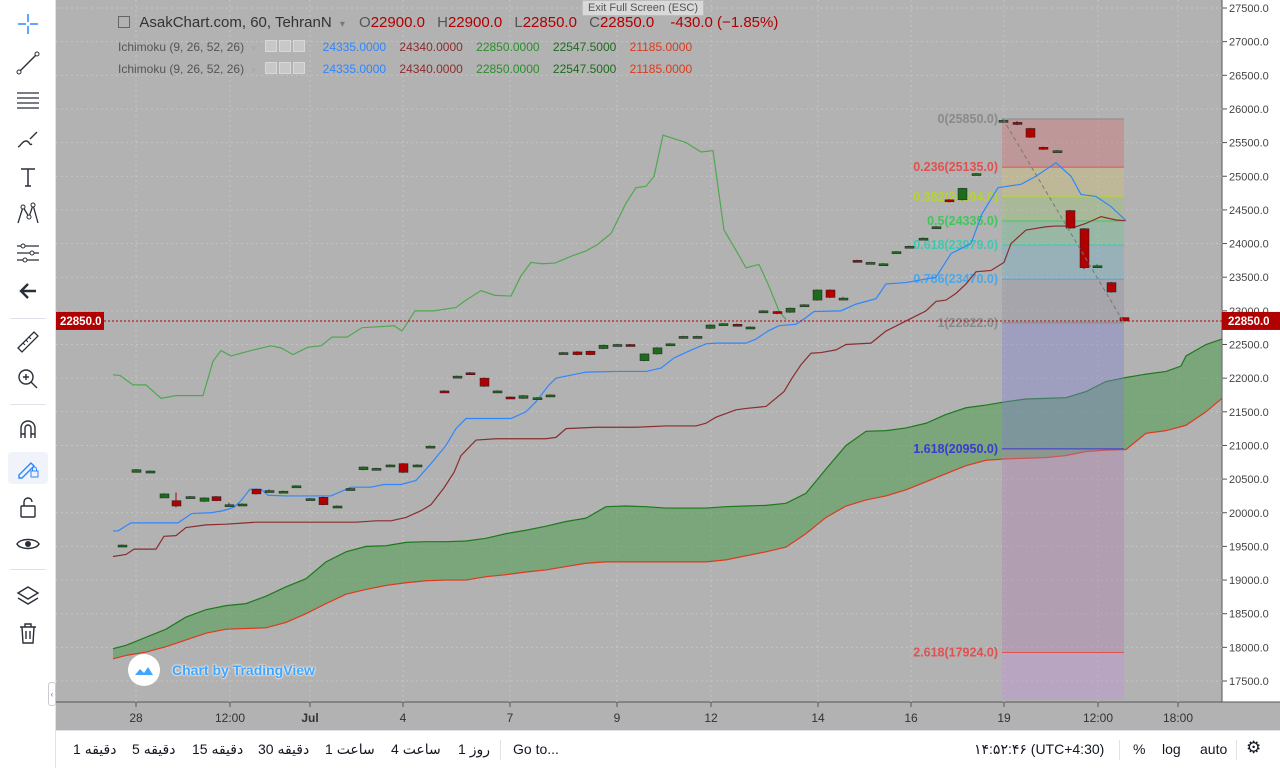  What do you see at coordinates (474, 749) in the screenshot?
I see `interval-1d: 1 روز` at bounding box center [474, 749].